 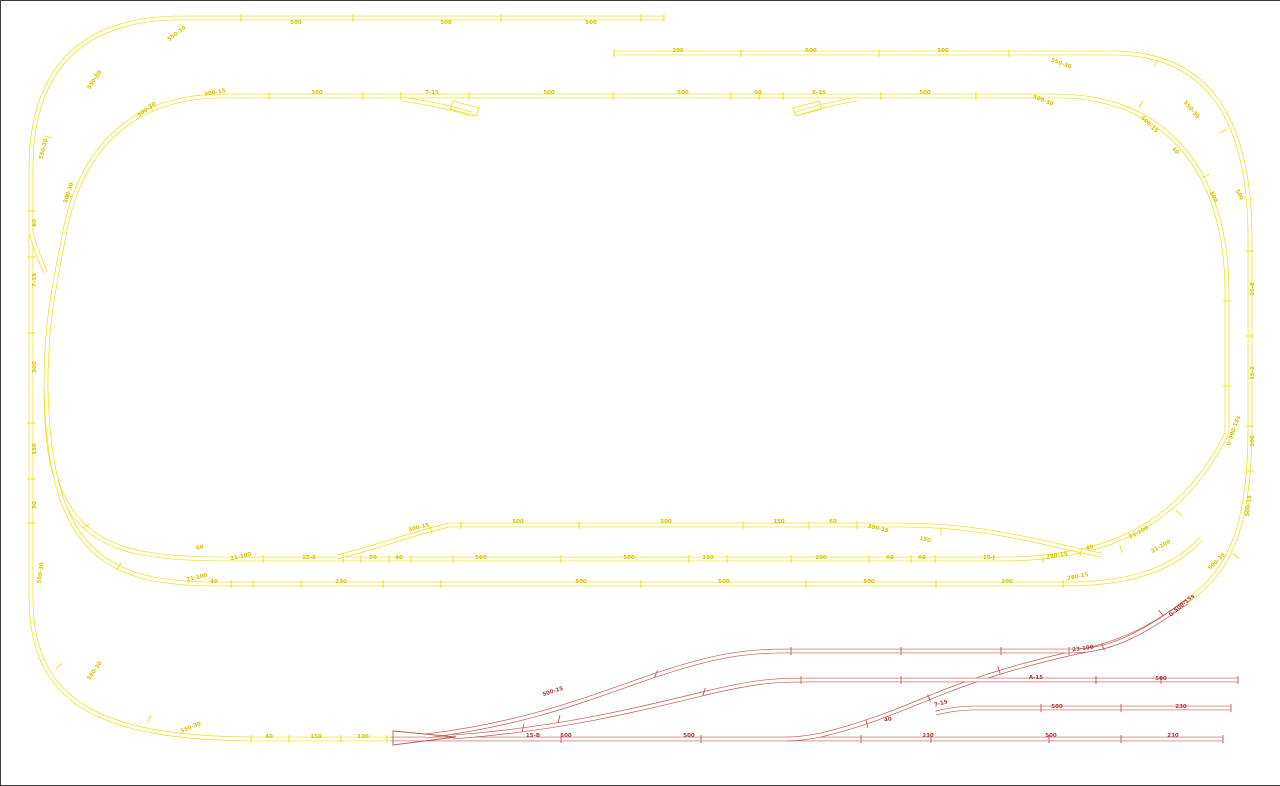 What do you see at coordinates (826, 106) in the screenshot?
I see `track-turnout-stub-right` at bounding box center [826, 106].